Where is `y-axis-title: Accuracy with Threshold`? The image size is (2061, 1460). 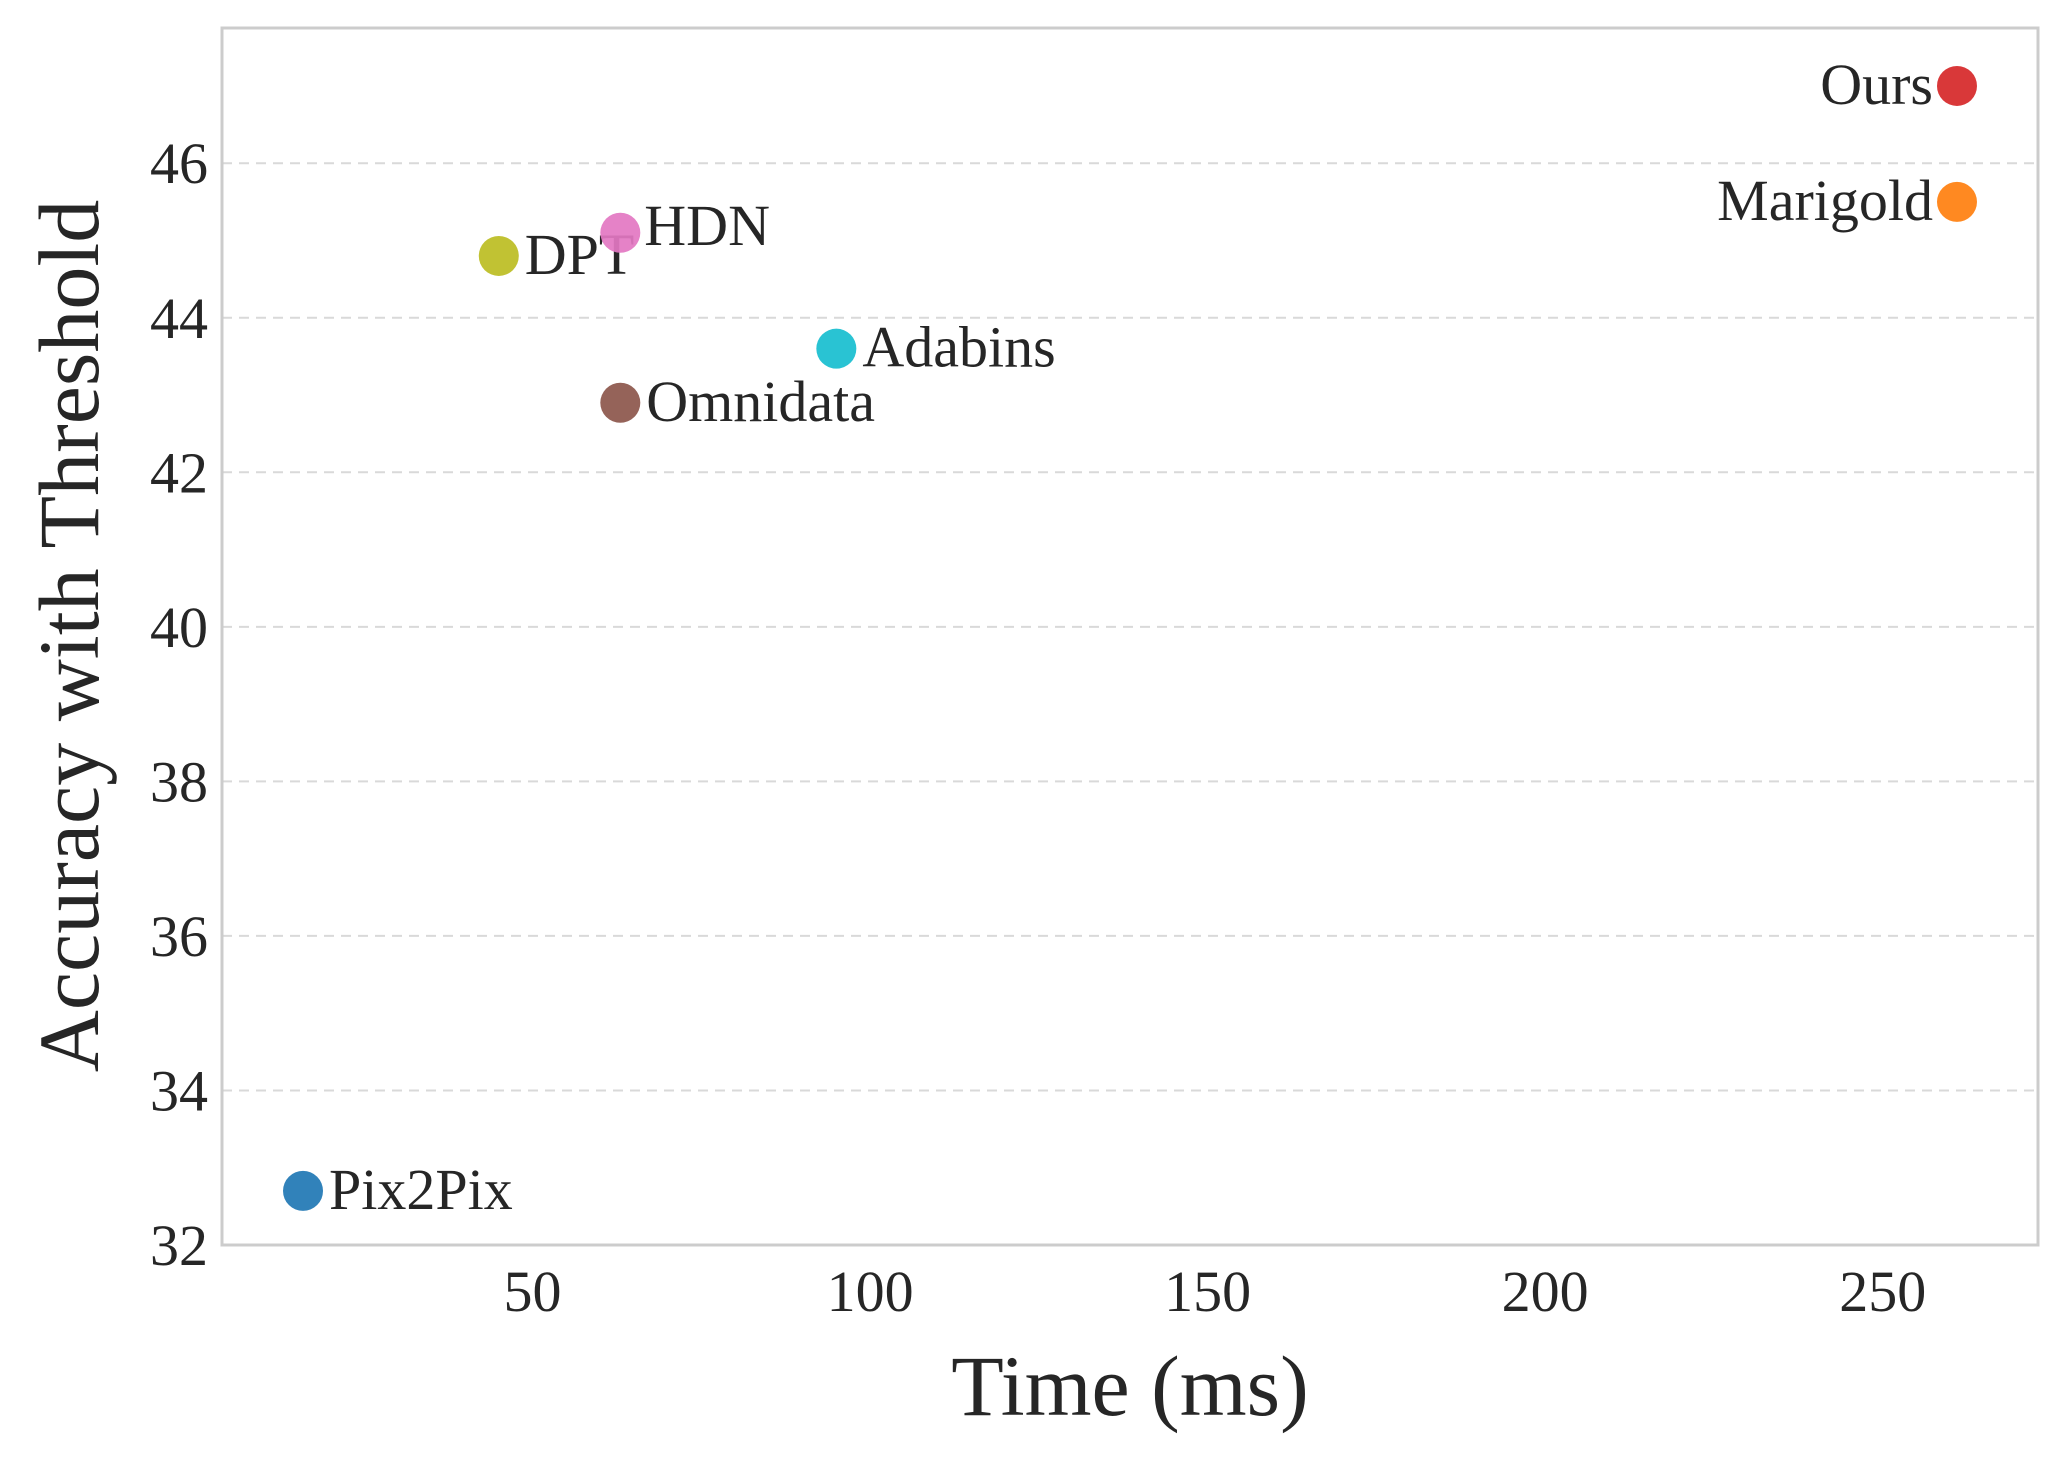
y-axis-title: Accuracy with Threshold is located at coordinates (69, 636).